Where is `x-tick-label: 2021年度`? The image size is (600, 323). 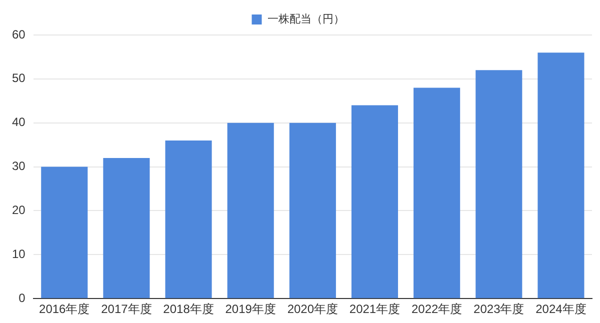
x-tick-label: 2021年度 is located at coordinates (374, 309).